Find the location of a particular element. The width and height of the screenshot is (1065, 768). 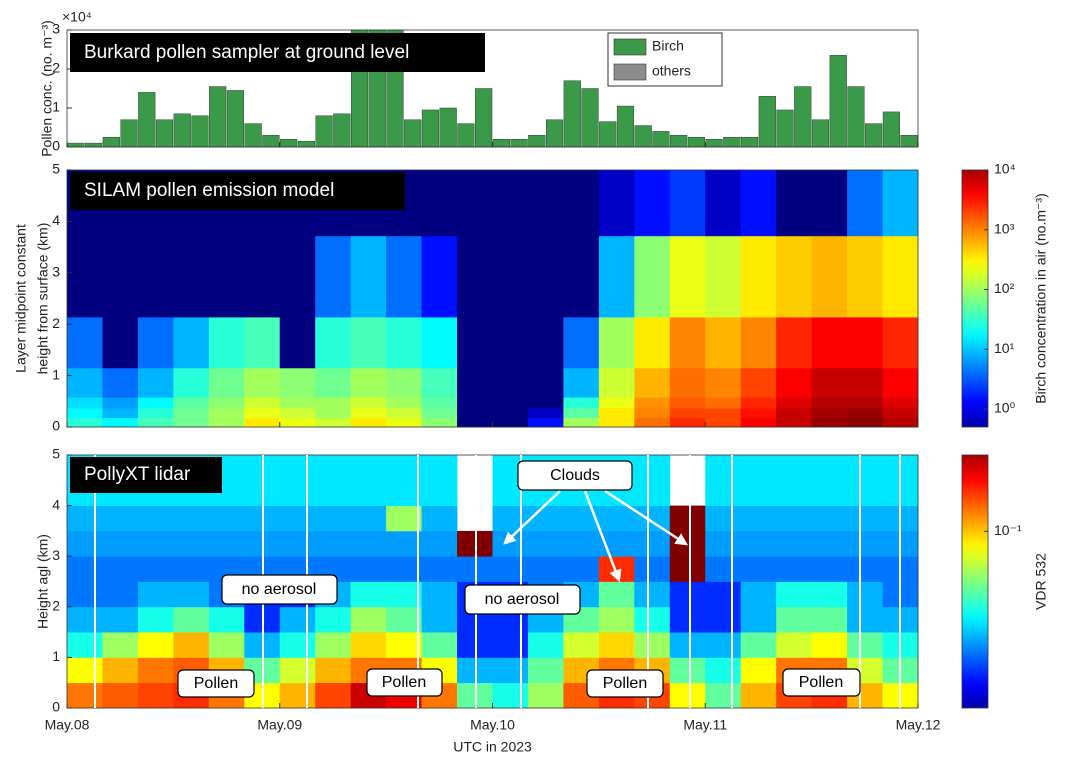

y-axis-label: height from surface (km) is located at coordinates (43, 299).